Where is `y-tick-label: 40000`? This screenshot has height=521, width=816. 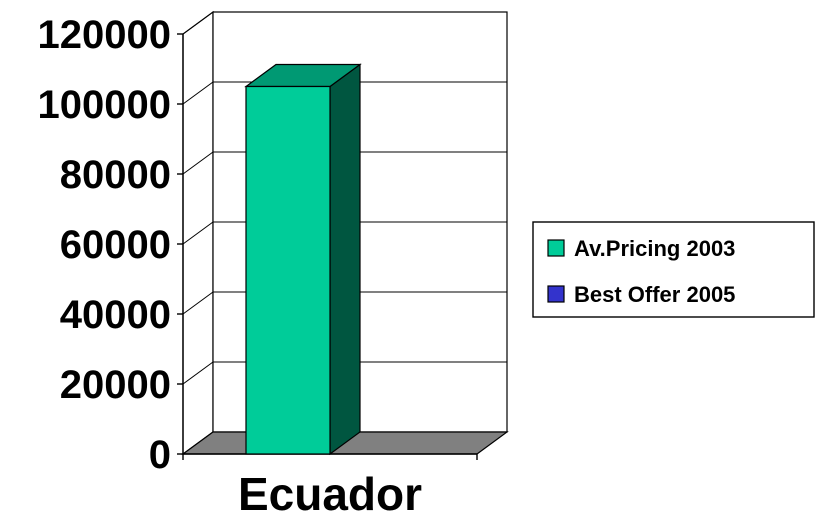 y-tick-label: 40000 is located at coordinates (115, 315).